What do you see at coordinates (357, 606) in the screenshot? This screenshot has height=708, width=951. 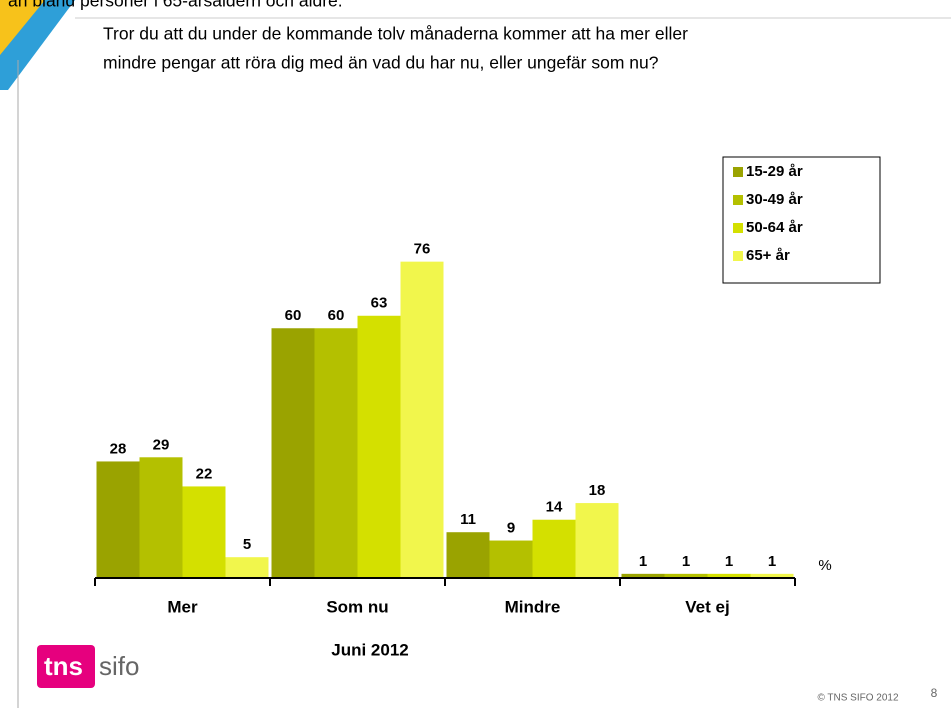 I see `x-tick-label: Som nu` at bounding box center [357, 606].